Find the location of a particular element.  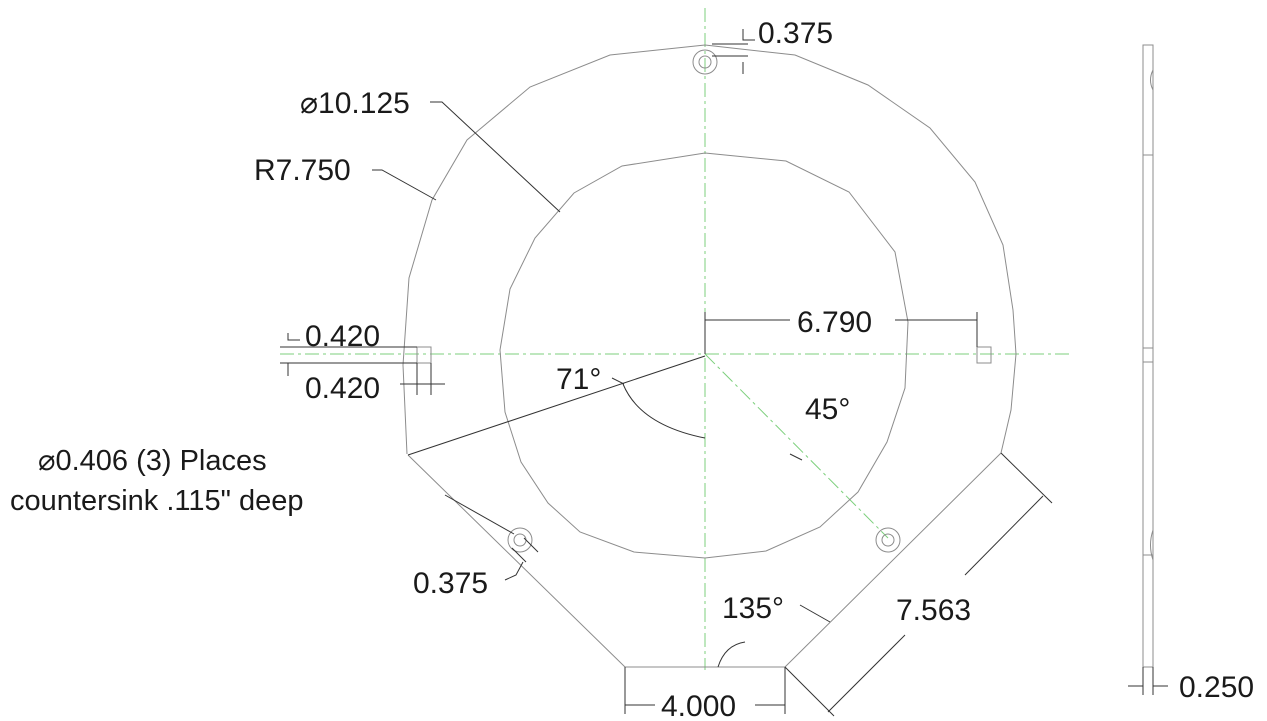

angle-left-arc is located at coordinates (664, 411).